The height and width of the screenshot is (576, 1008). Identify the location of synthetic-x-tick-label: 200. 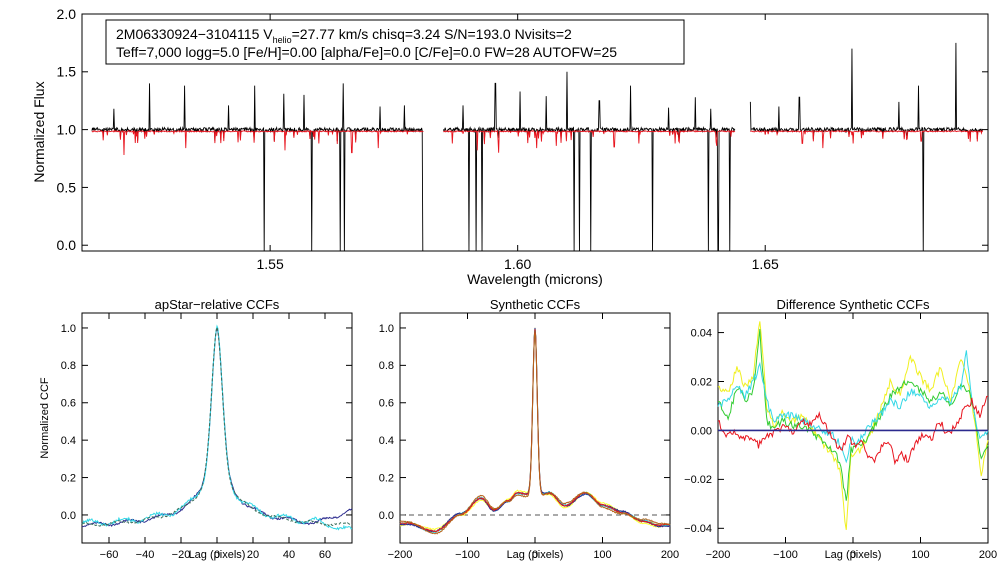
(670, 555).